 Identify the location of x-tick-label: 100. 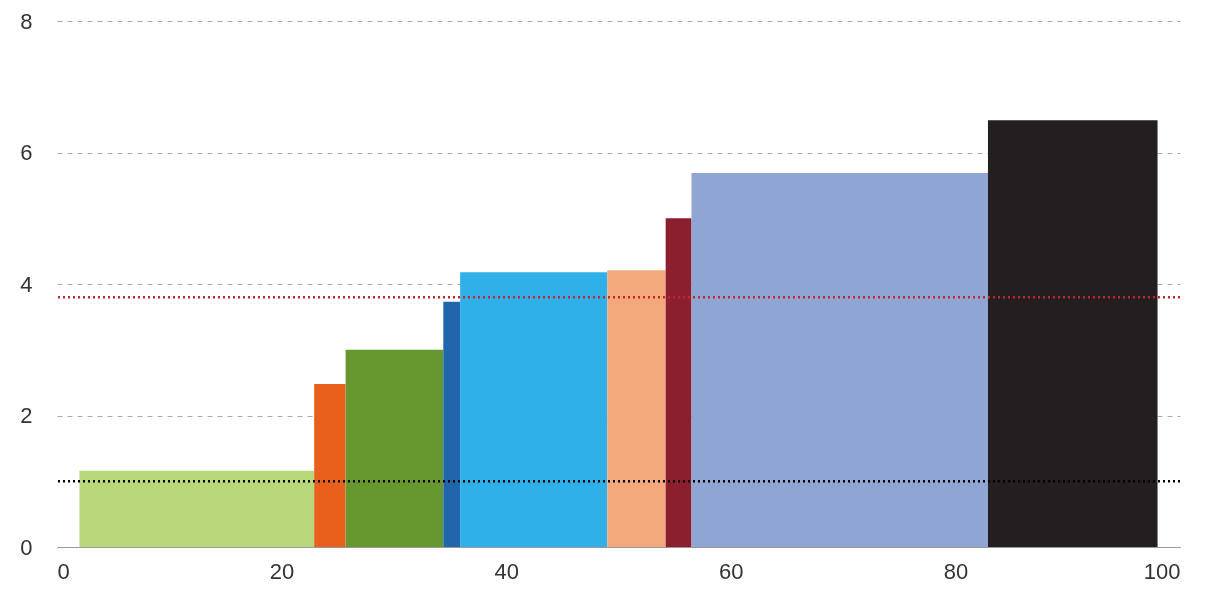
(1162, 571).